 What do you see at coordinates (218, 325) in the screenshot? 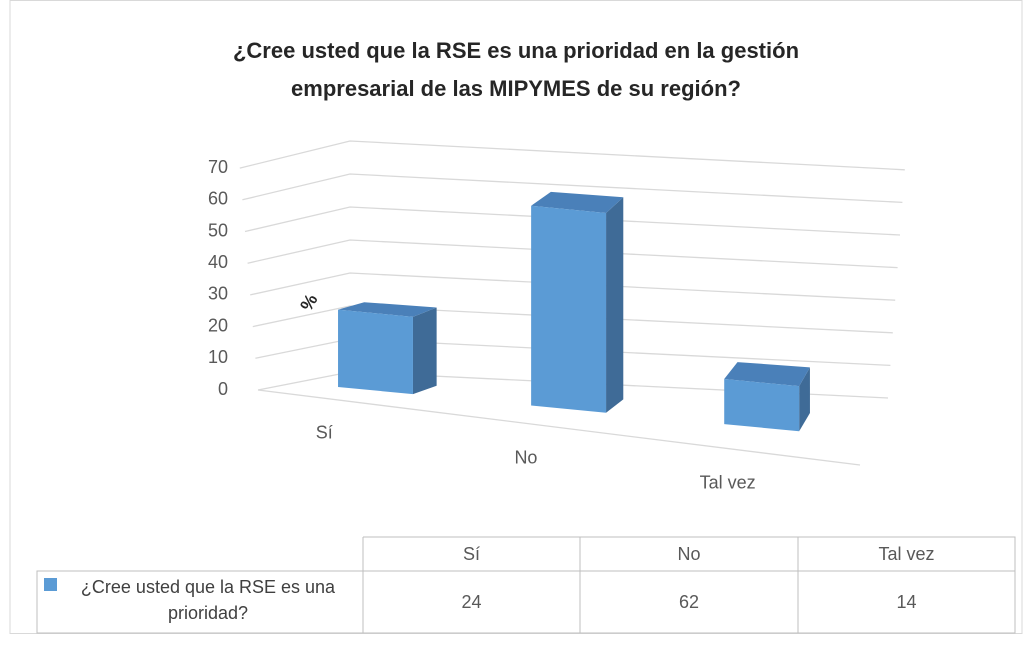
I see `y-tick-label: 20` at bounding box center [218, 325].